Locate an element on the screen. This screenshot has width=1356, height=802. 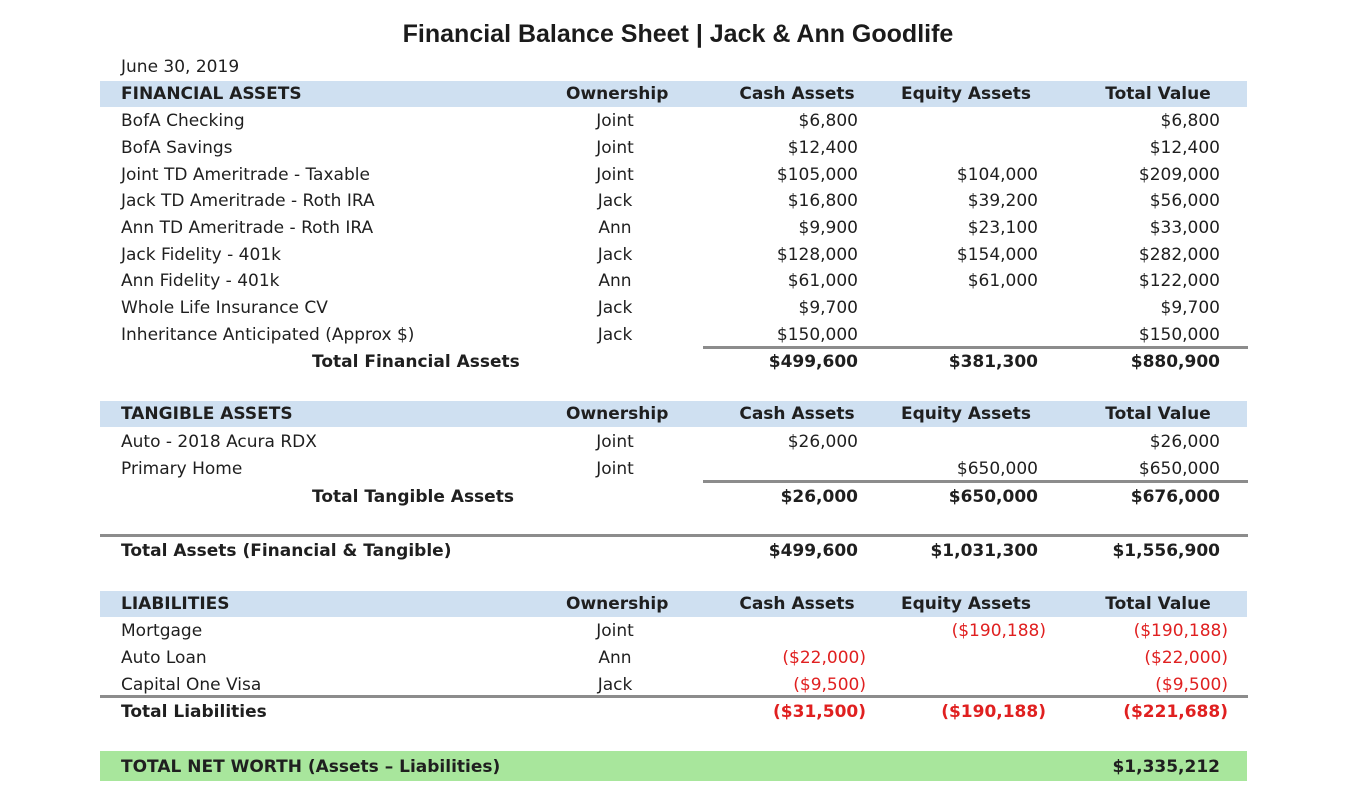
total-financial-label: Total Financial Assets is located at coordinates (416, 362).